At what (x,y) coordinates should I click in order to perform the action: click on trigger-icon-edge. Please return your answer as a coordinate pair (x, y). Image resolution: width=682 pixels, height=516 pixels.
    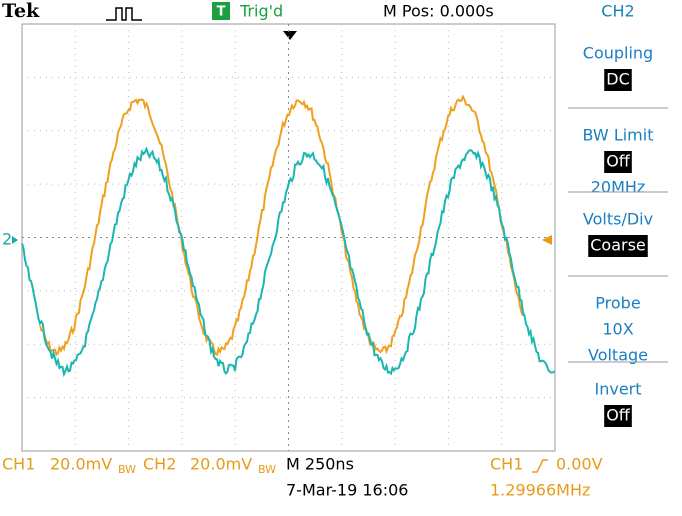
    Looking at the image, I should click on (124, 14).